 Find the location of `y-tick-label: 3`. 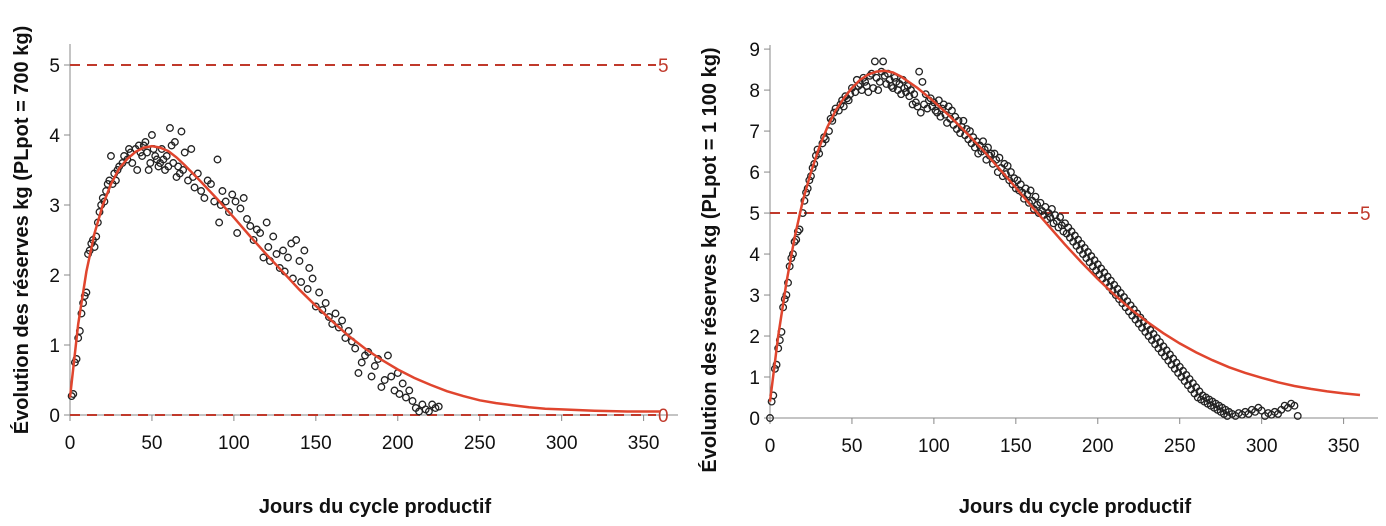

y-tick-label: 3 is located at coordinates (754, 296).